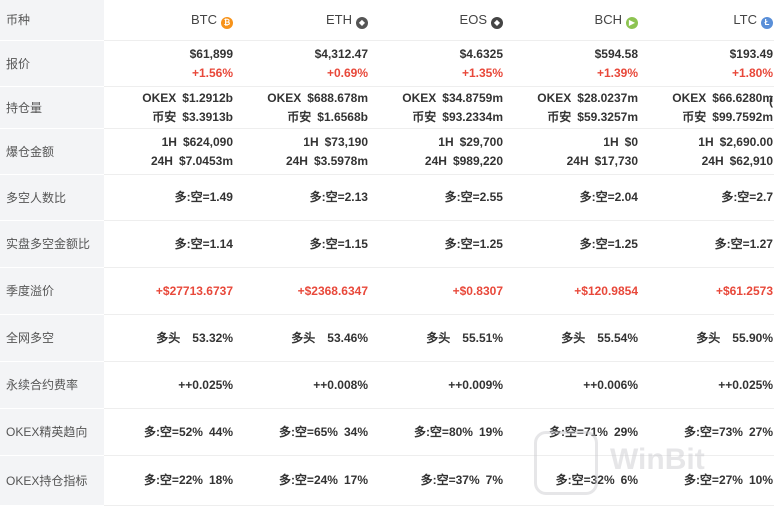 The image size is (774, 506). I want to click on pos-index-cell: 多:空=37% 7%, so click(441, 480).